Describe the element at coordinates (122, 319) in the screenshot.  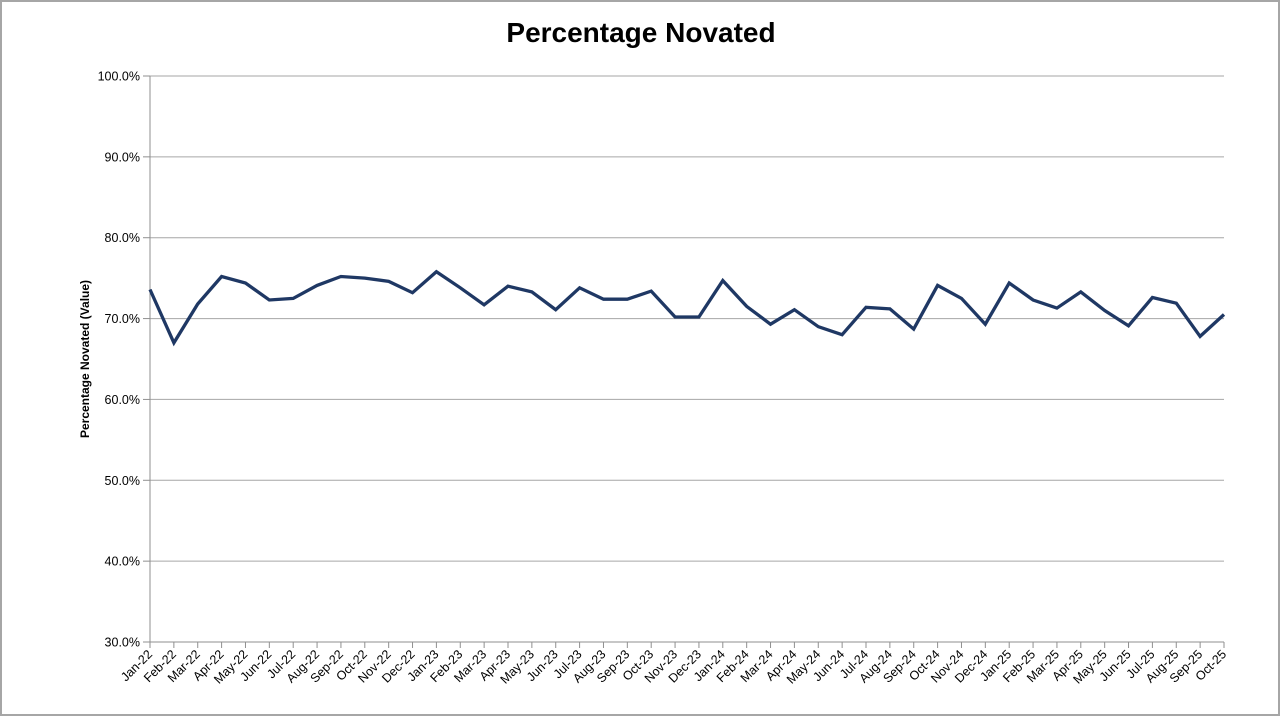
I see `y-tick-label: 70.0%` at that location.